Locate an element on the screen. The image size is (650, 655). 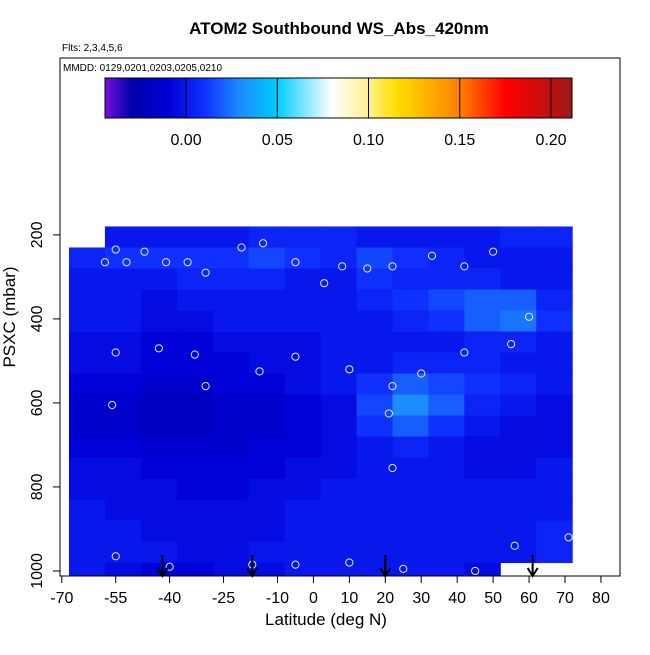
colorbar-tick-label: 0.10 is located at coordinates (368, 140).